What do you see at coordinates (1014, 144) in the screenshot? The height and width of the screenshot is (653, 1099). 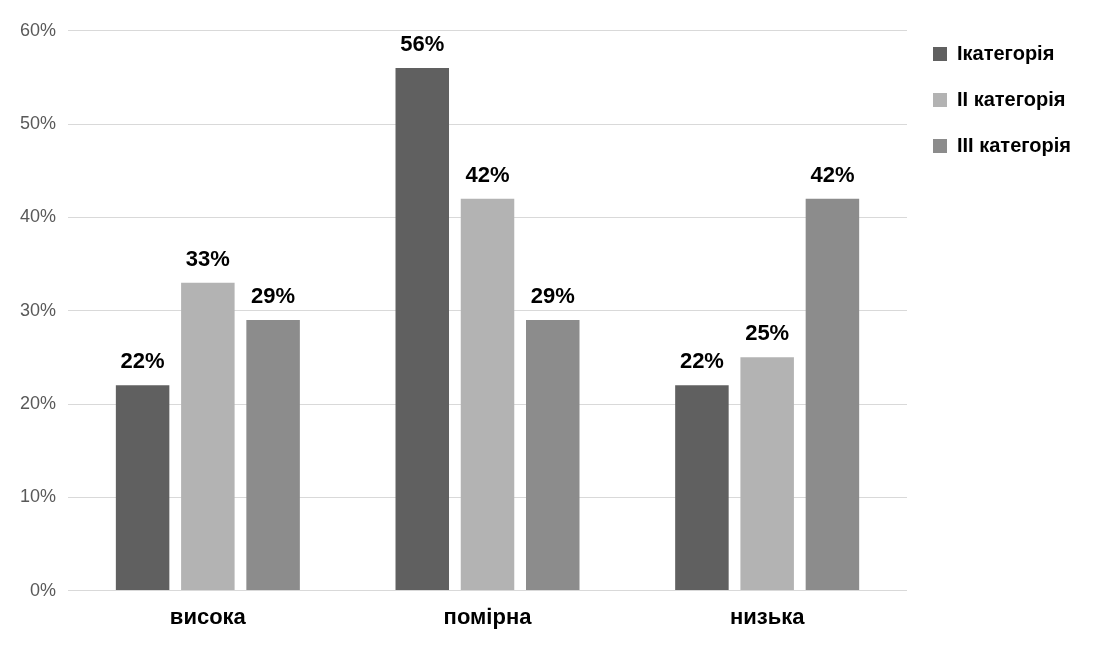 I see `legend-label: III категорія` at bounding box center [1014, 144].